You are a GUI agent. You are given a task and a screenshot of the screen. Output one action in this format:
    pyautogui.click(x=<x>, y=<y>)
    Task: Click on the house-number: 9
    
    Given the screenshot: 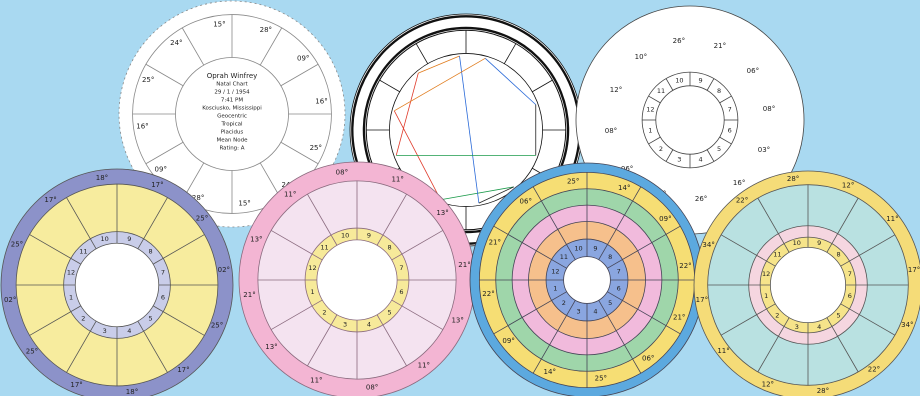 What is the action you would take?
    pyautogui.click(x=369, y=236)
    